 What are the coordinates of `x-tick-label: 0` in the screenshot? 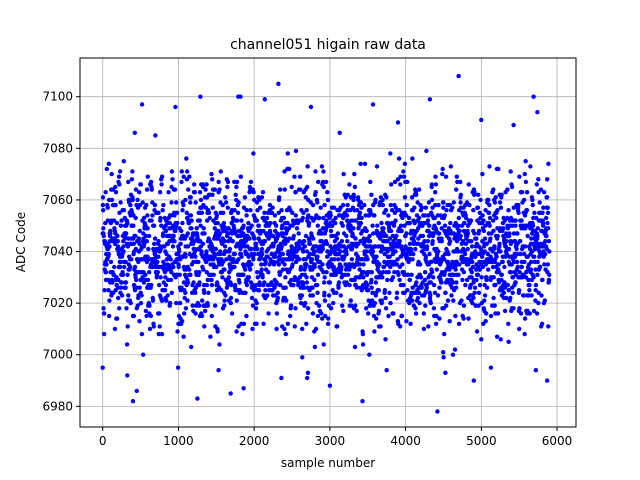 It's located at (103, 441).